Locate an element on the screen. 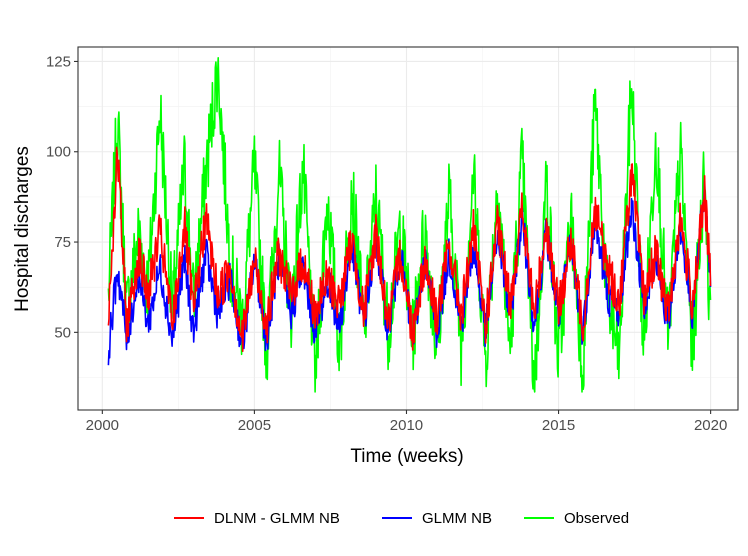  y-tick-label: 100 is located at coordinates (58, 152).